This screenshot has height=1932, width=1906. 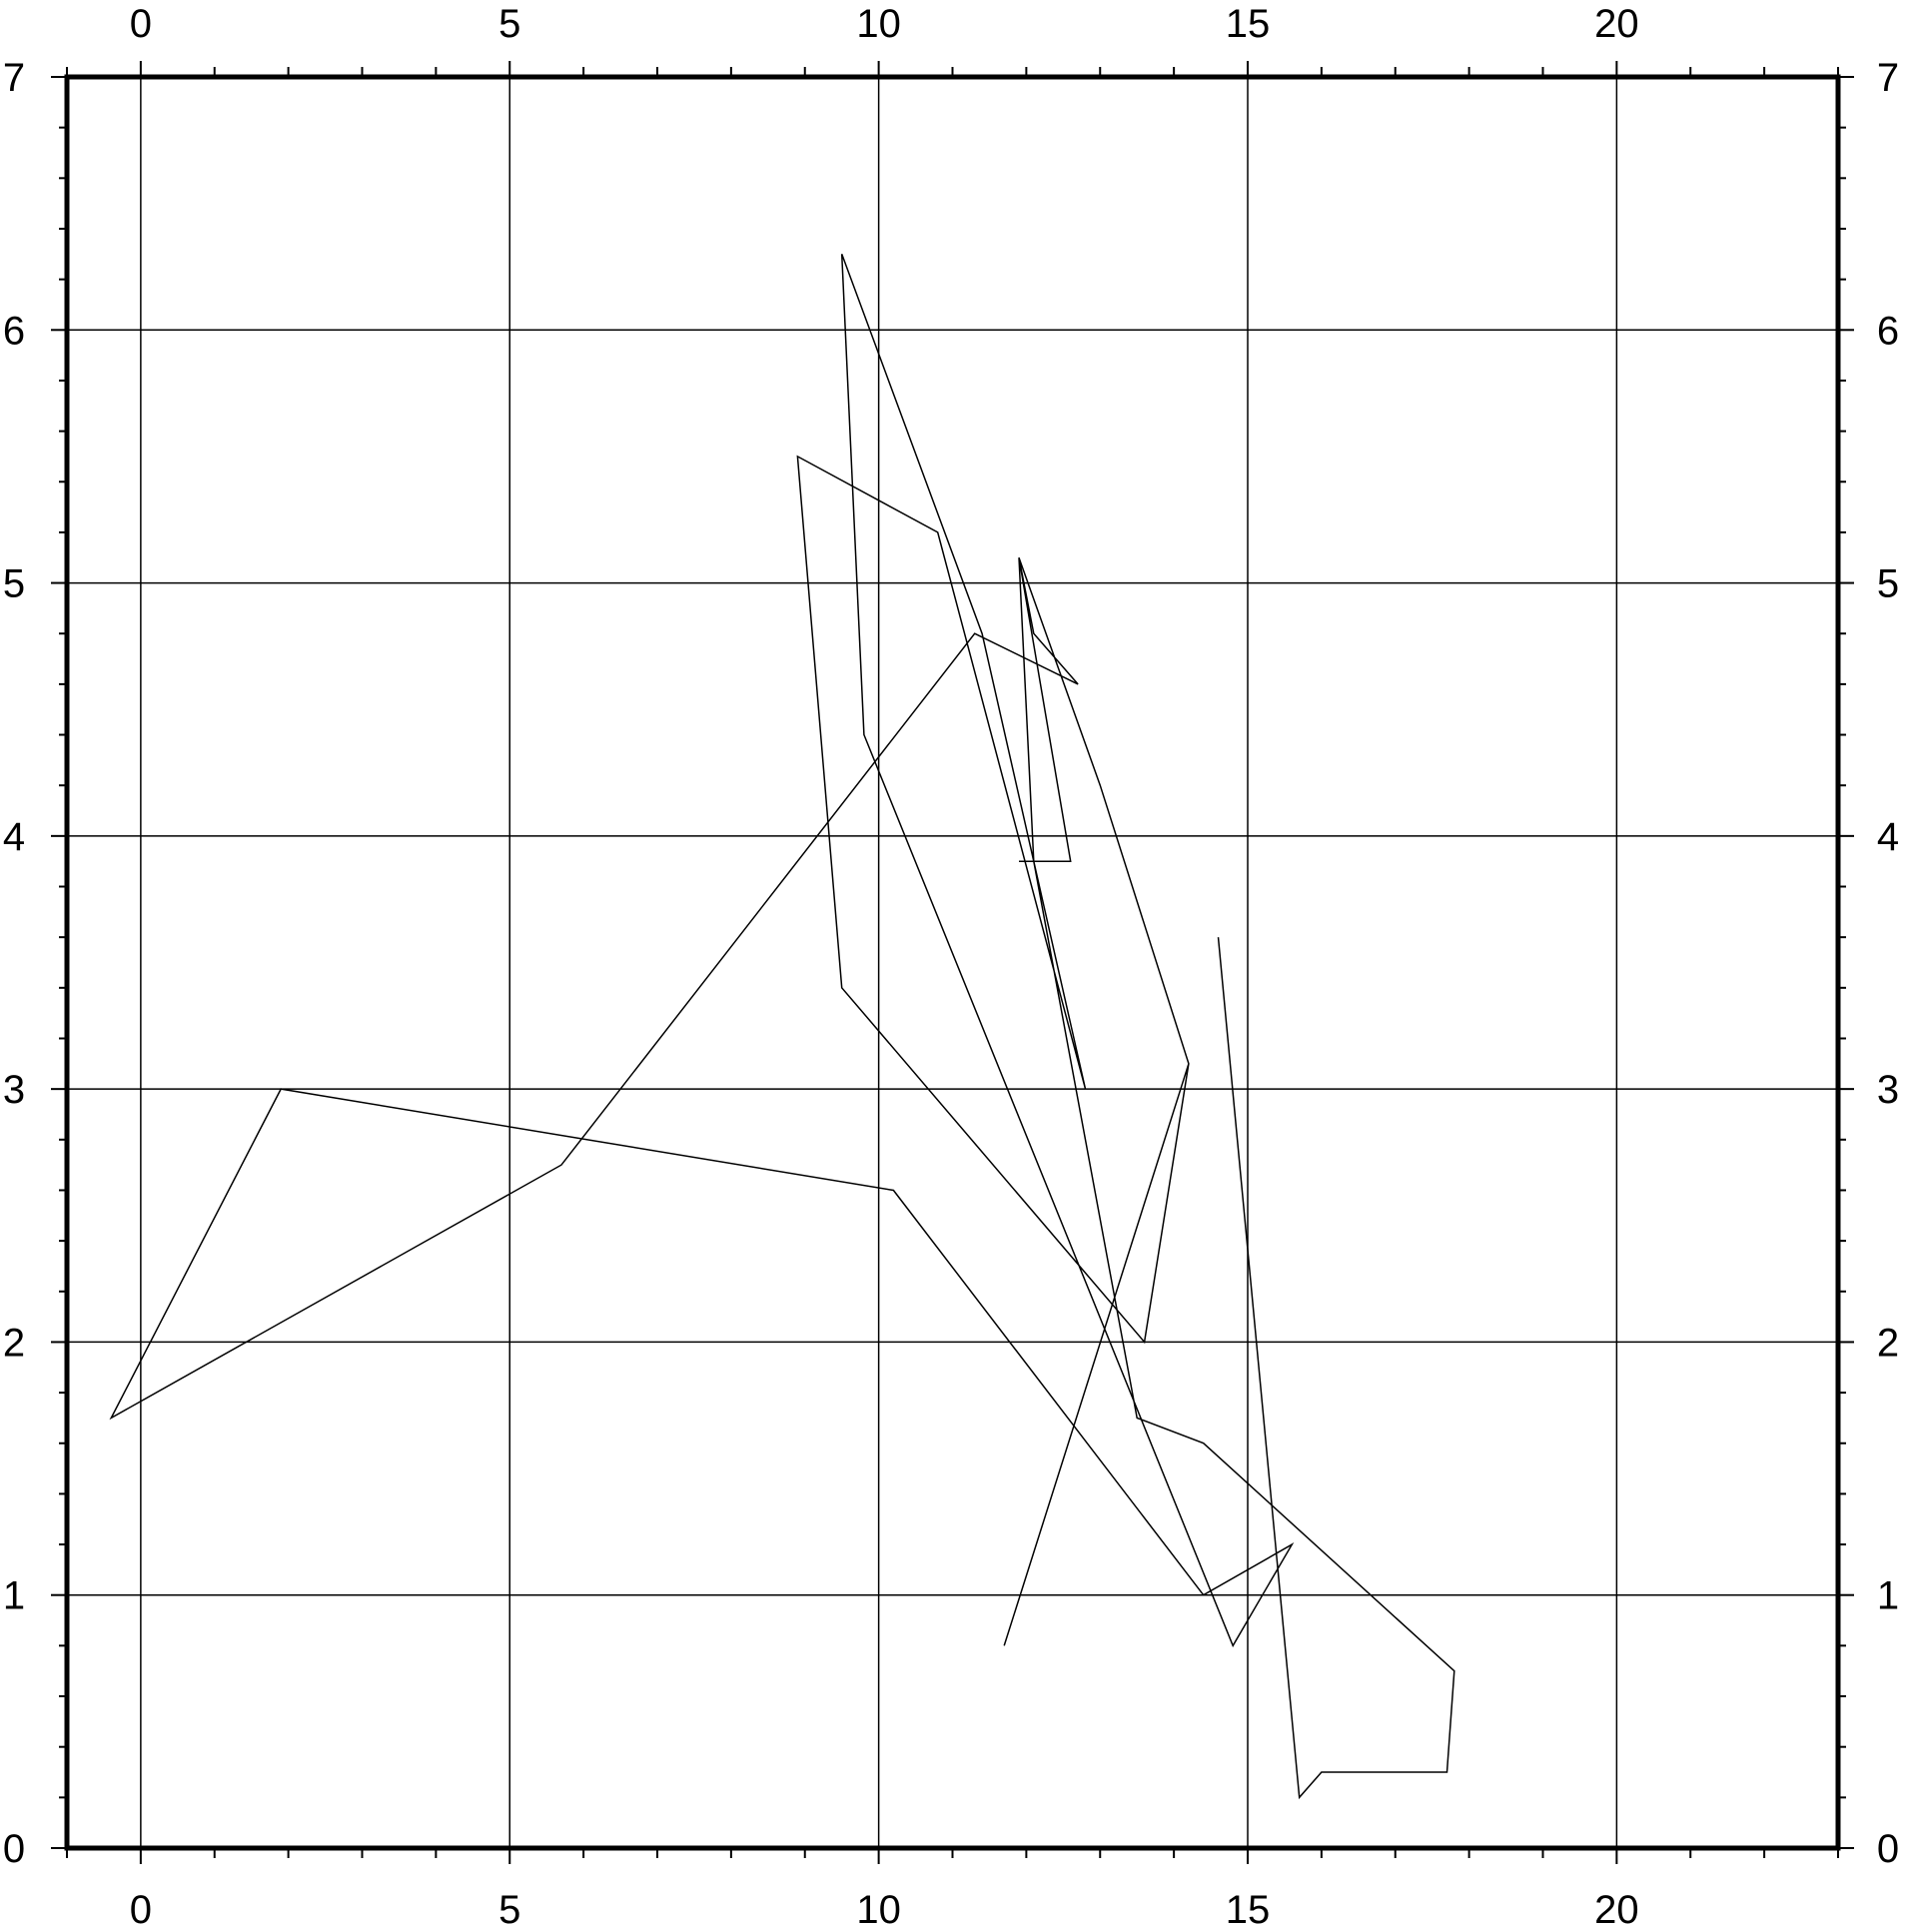 I want to click on y-tick-label-right: 4, so click(x=1888, y=837).